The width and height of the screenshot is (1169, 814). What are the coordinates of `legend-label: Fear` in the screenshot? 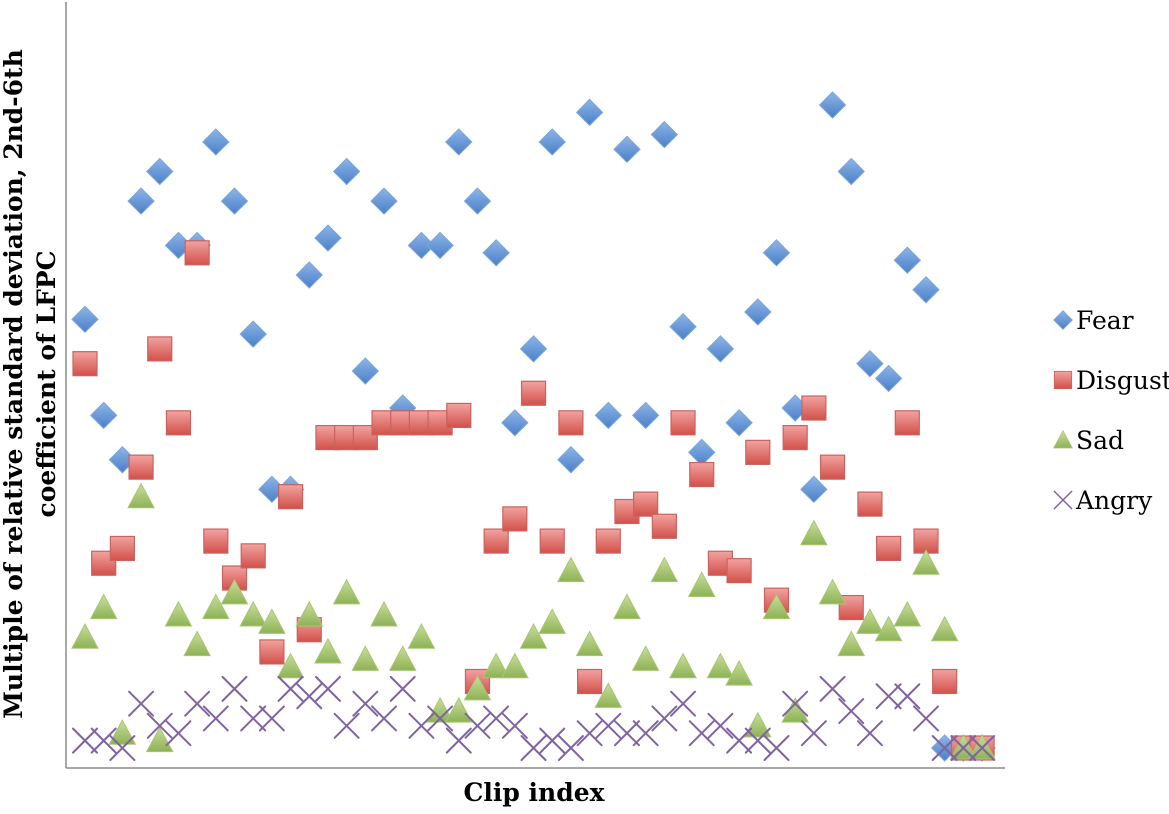 It's located at (1105, 320).